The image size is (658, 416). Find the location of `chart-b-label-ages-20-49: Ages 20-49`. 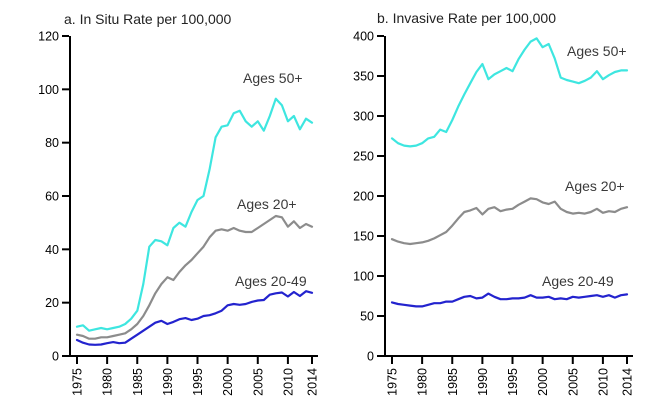

chart-b-label-ages-20-49: Ages 20-49 is located at coordinates (578, 281).